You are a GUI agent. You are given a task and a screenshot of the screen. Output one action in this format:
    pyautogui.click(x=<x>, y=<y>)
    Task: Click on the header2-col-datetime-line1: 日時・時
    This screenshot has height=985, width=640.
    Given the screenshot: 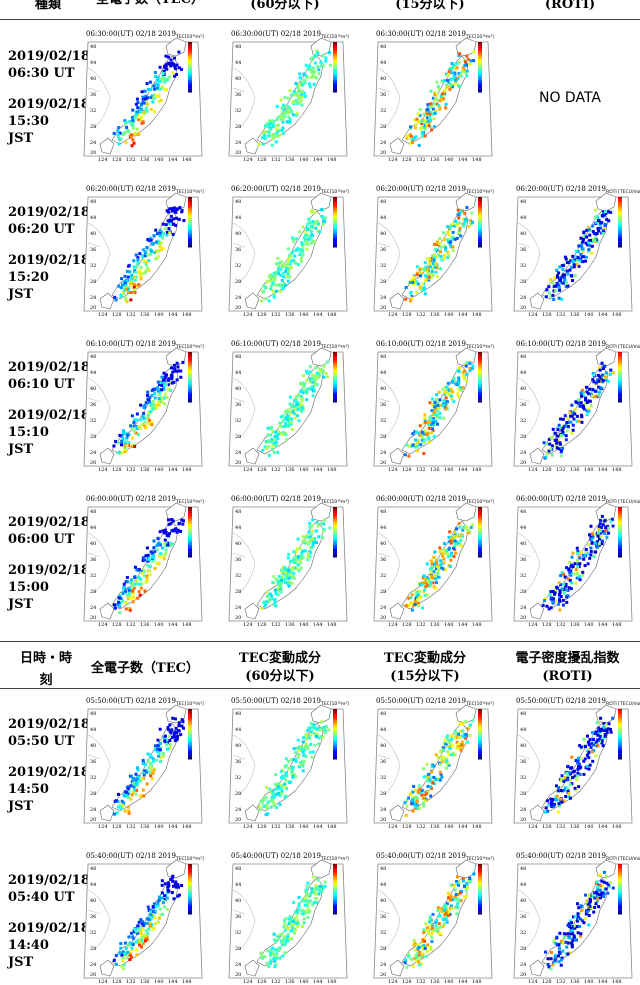 What is the action you would take?
    pyautogui.click(x=45, y=658)
    